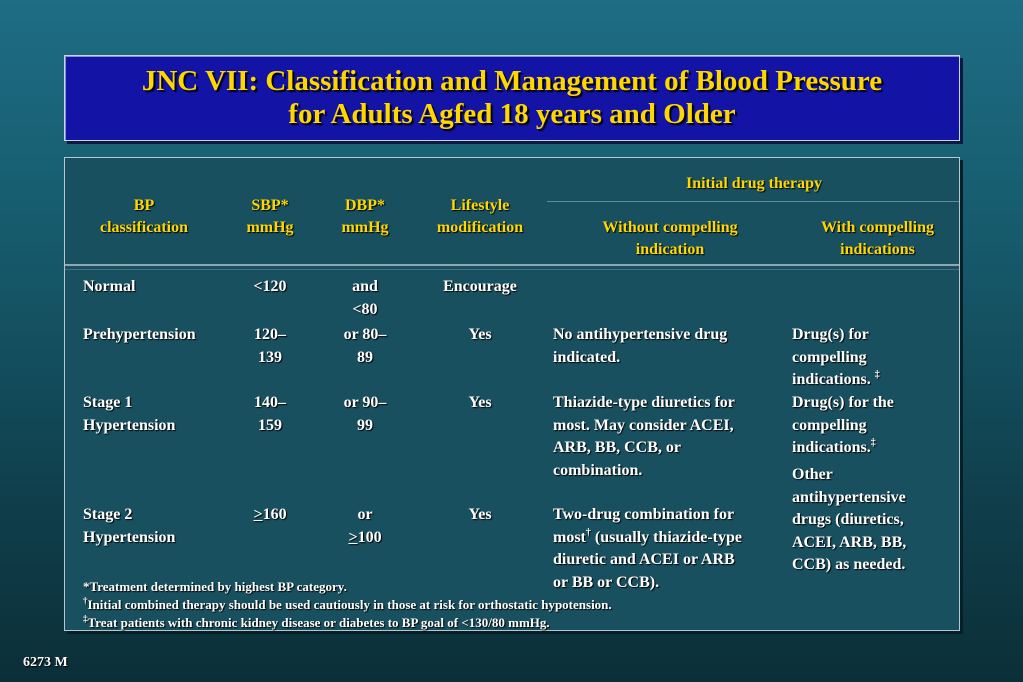 This screenshot has width=1023, height=682. I want to click on row-stage1-sbp-line1: 140–, so click(270, 402).